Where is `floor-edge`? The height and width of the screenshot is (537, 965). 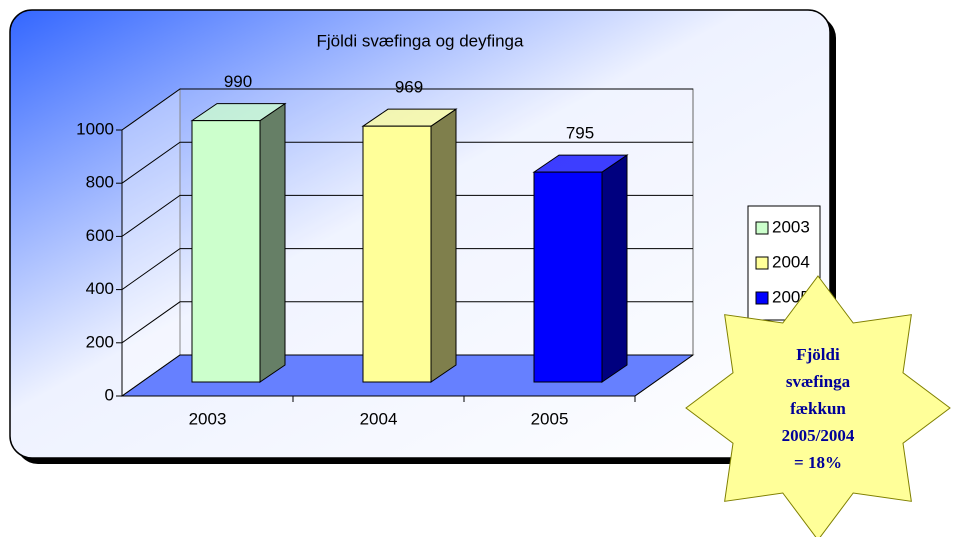
floor-edge is located at coordinates (664, 375).